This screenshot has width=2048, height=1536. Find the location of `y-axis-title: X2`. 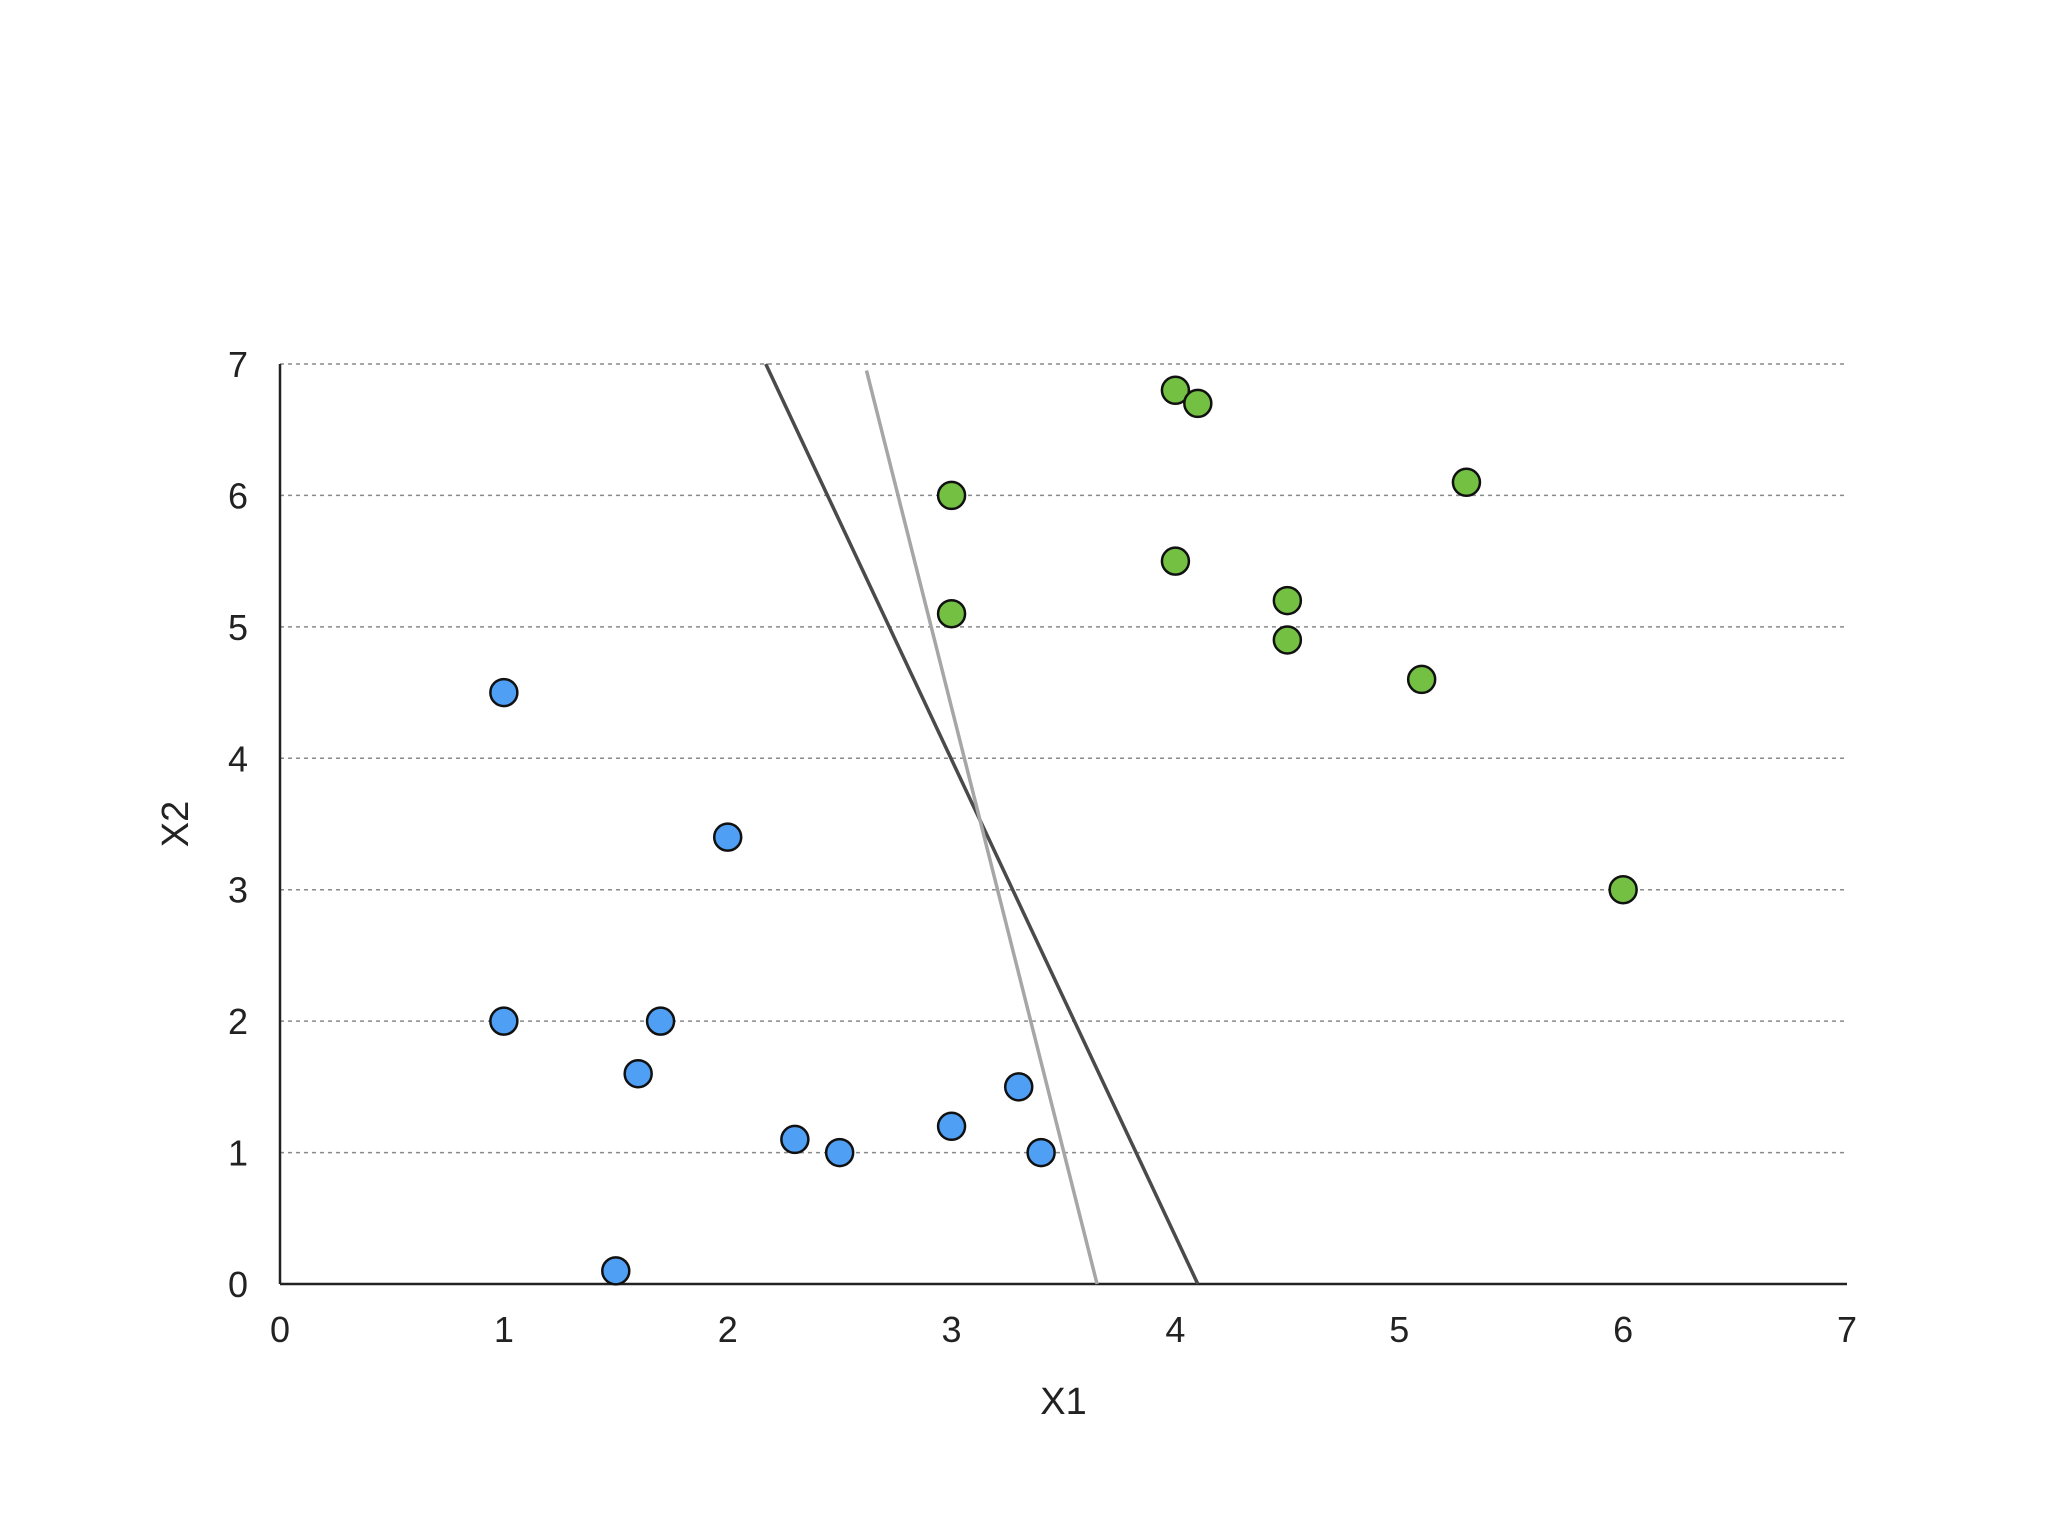

y-axis-title: X2 is located at coordinates (176, 824).